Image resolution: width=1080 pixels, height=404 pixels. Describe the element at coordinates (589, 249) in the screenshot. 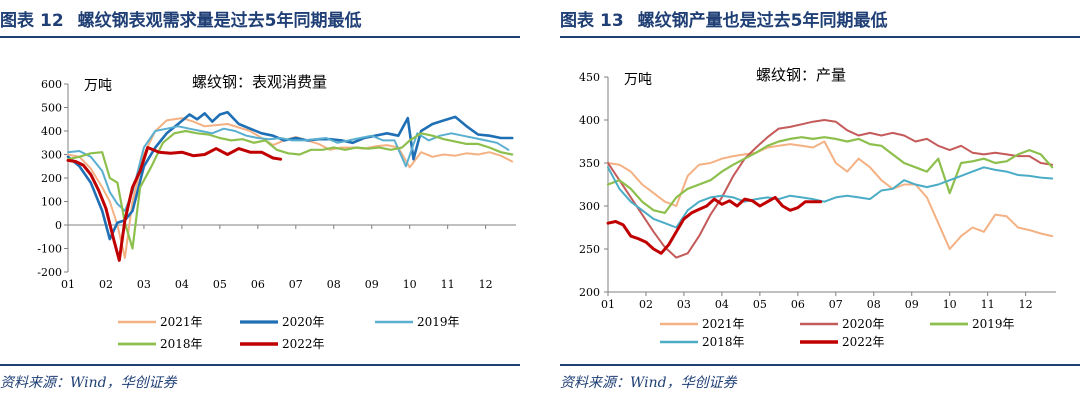

I see `y-tick-label: 250` at that location.